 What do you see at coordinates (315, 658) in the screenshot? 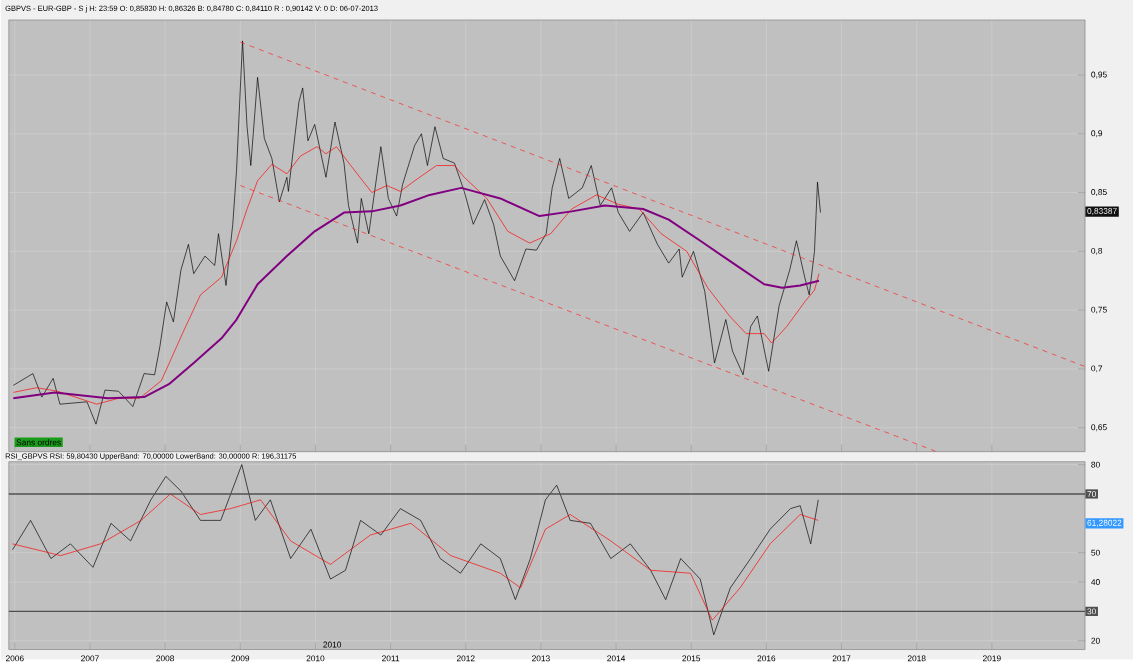
I see `x-tick-label: 2010` at bounding box center [315, 658].